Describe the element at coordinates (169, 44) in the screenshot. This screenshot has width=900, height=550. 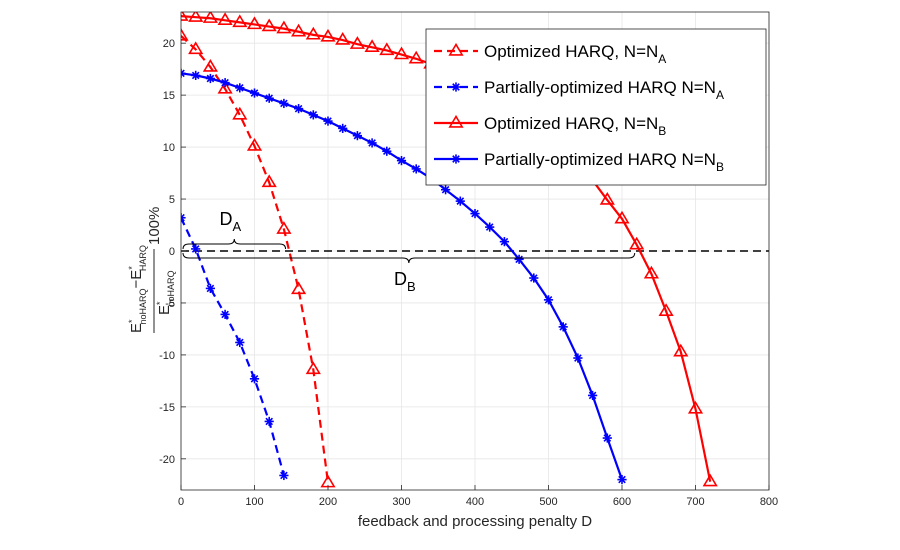
I see `y-tick-label: 20` at that location.